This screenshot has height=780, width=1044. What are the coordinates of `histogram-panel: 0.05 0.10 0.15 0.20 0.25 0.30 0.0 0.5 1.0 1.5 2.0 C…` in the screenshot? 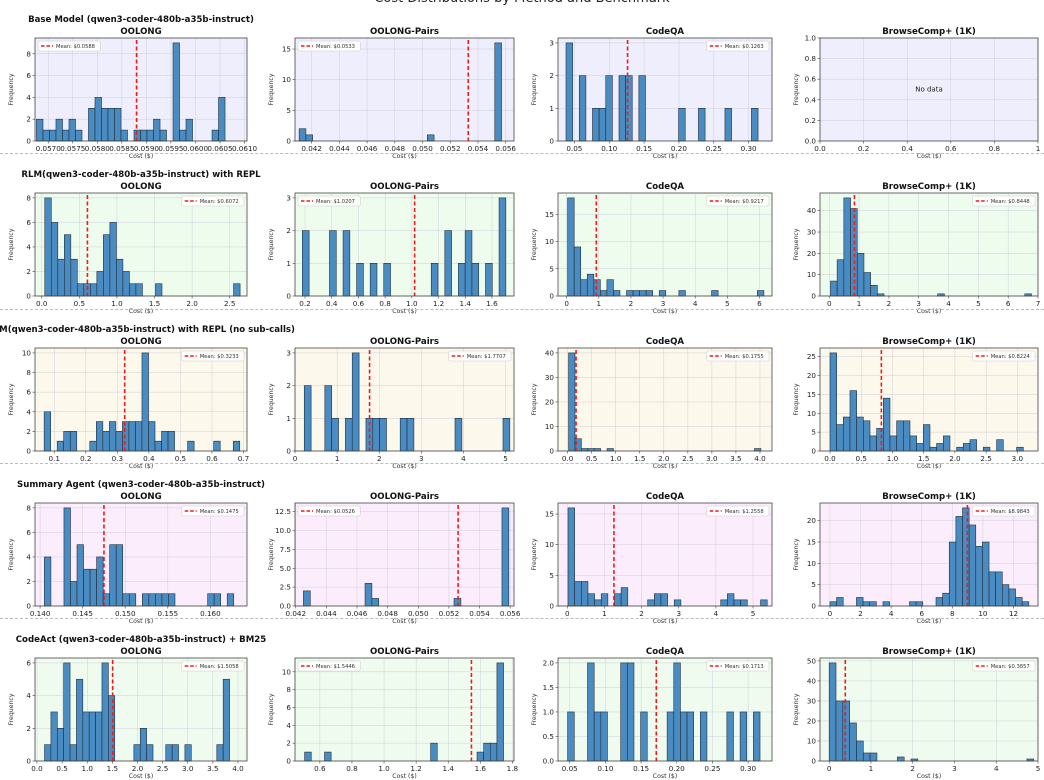 It's located at (652, 700).